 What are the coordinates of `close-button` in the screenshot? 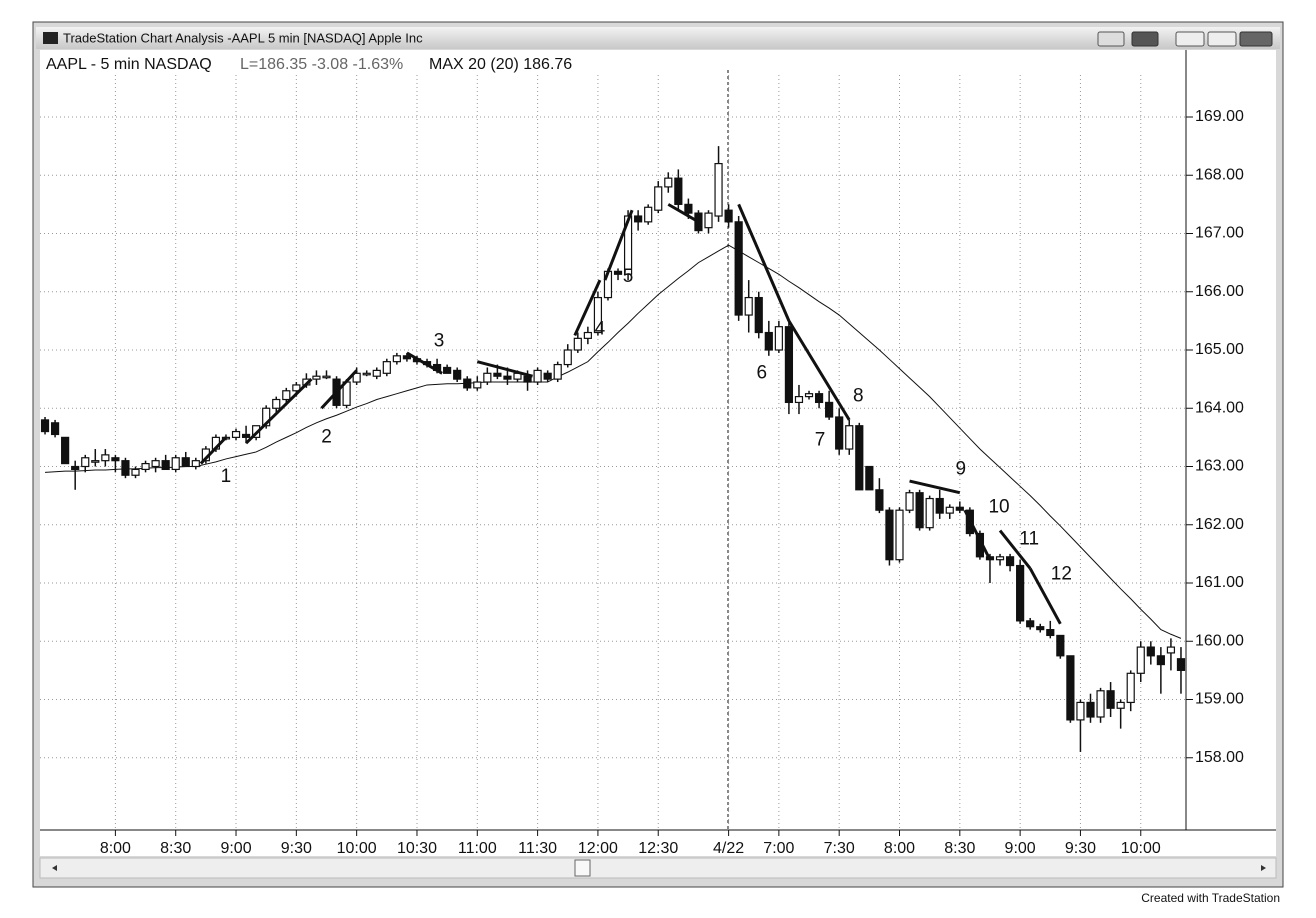 It's located at (1256, 39).